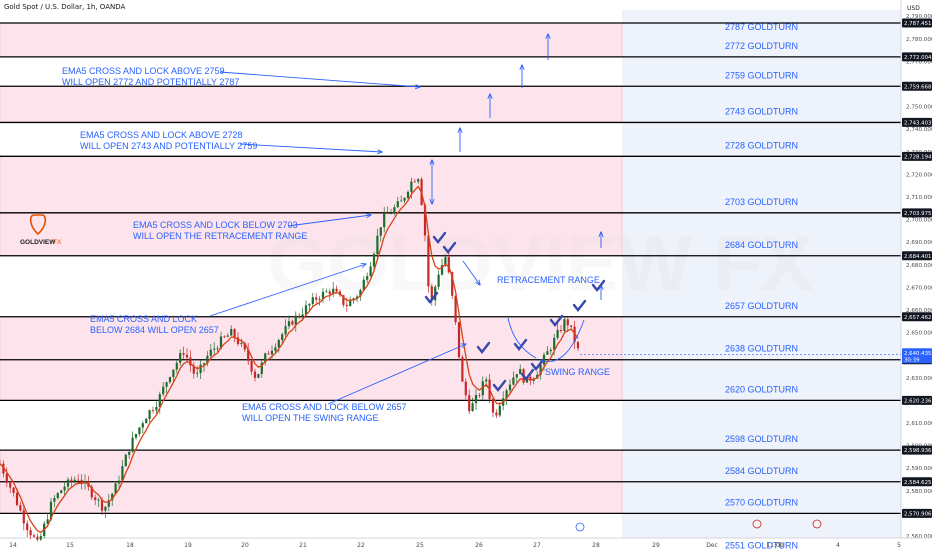 Image resolution: width=932 pixels, height=555 pixels. What do you see at coordinates (65, 7) in the screenshot?
I see `symbol-title: Gold Spot / U.S. Dollar, 1h, OANDA` at bounding box center [65, 7].